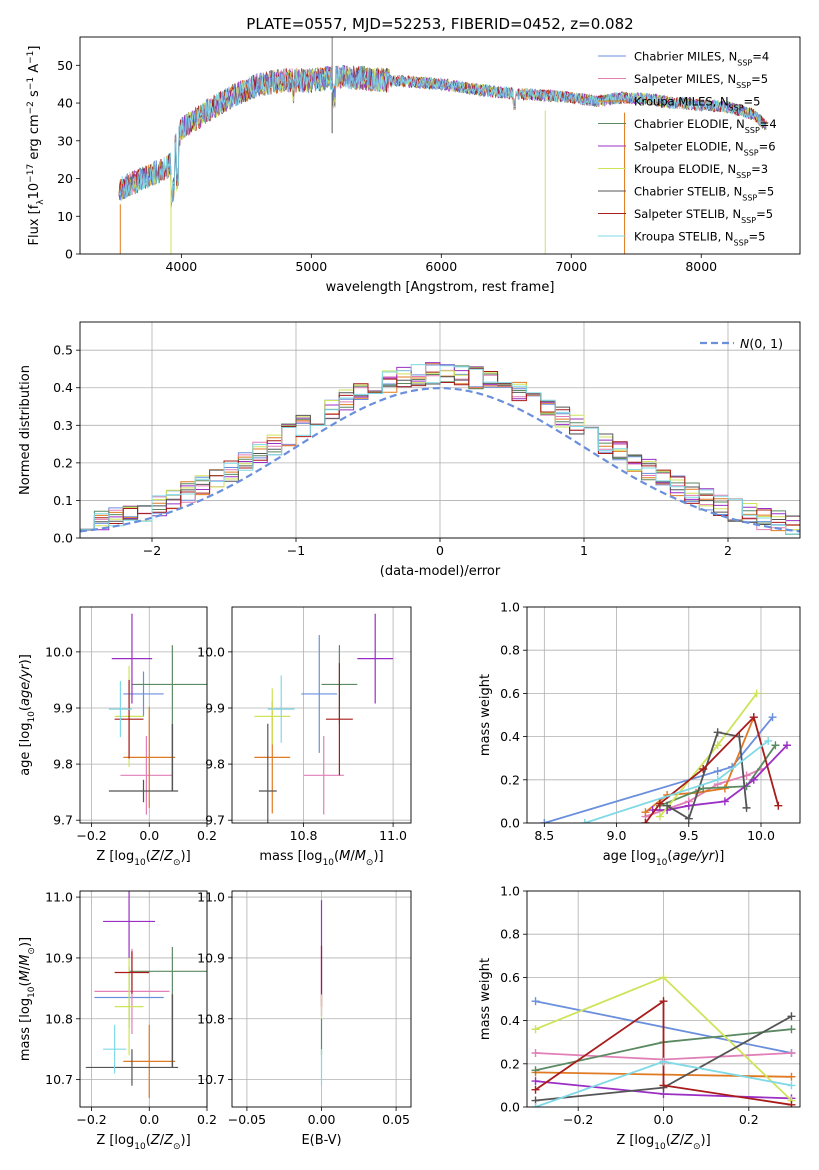 The image size is (819, 1170). I want to click on errorbar-chabrier-stelib, so click(132, 1067).